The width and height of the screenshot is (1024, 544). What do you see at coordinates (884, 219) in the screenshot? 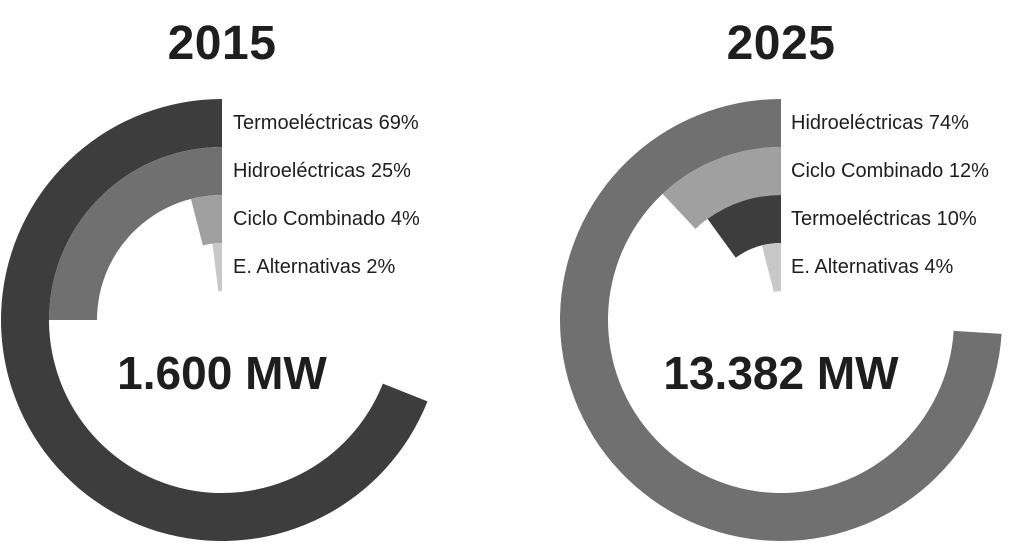
I see `legend-label: Termoeléctricas 10%` at bounding box center [884, 219].